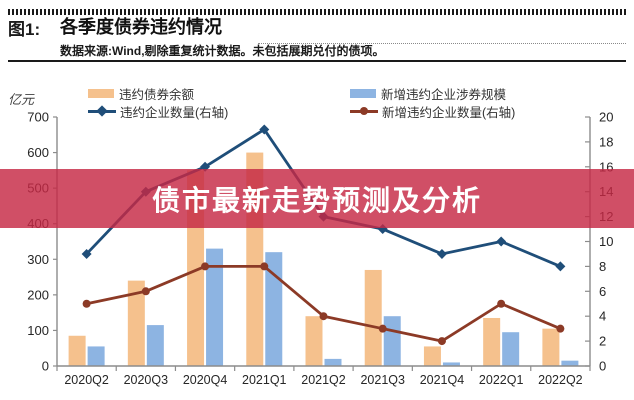  What do you see at coordinates (602, 291) in the screenshot?
I see `right-axis-tick-label: 6` at bounding box center [602, 291].